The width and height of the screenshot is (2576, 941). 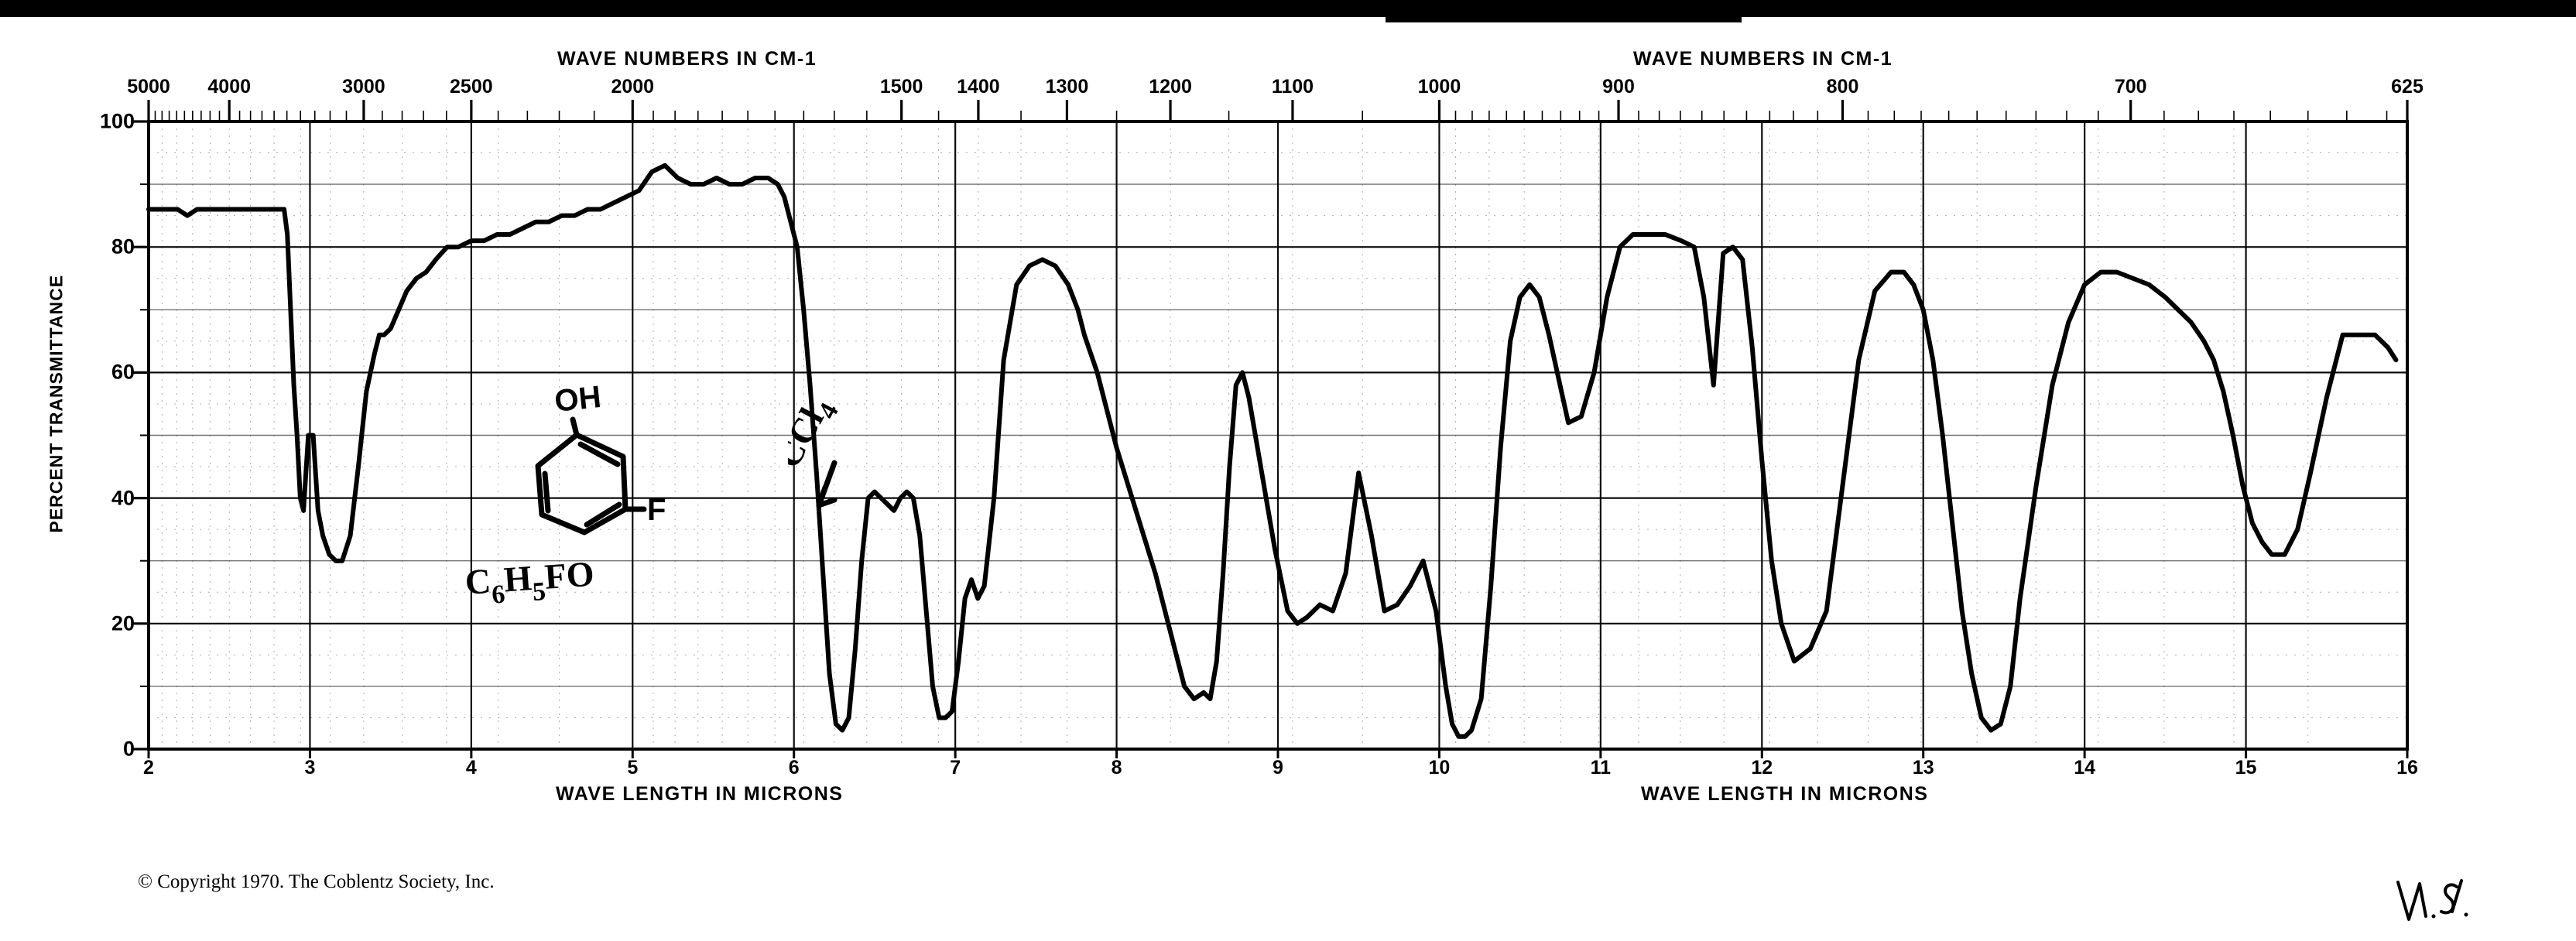 What do you see at coordinates (471, 87) in the screenshot?
I see `wavenumber-tick-2500: 2500` at bounding box center [471, 87].